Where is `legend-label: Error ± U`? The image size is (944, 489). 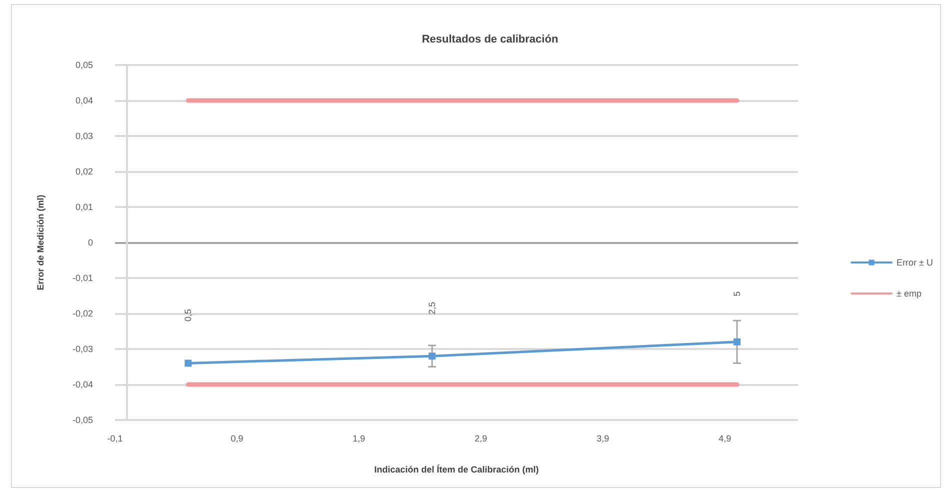 legend-label: Error ± U is located at coordinates (915, 263).